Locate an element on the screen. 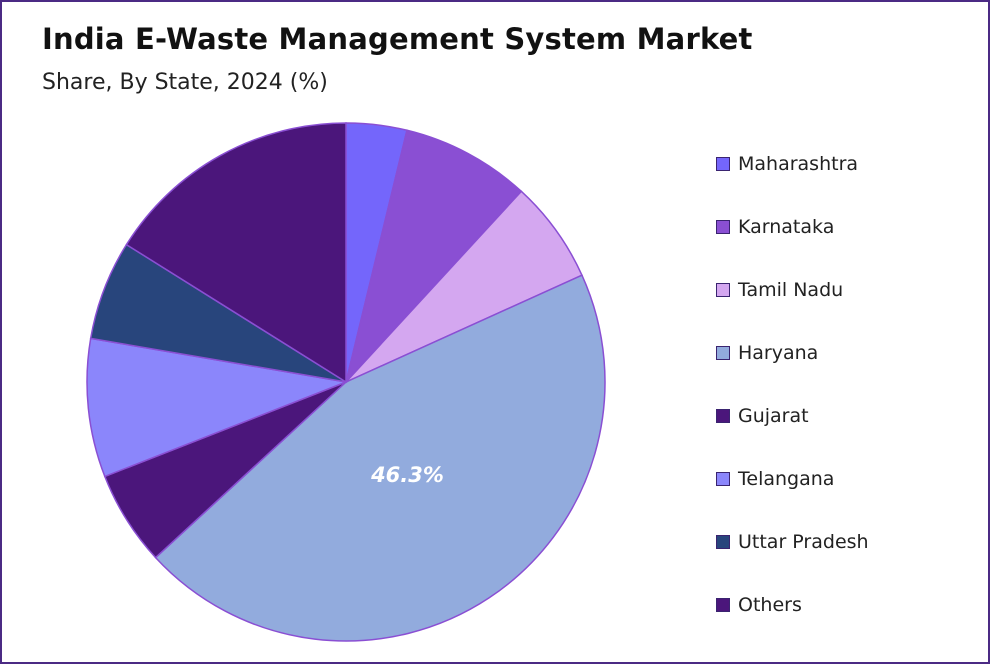 This screenshot has width=990, height=664. legend-label: Maharashtra is located at coordinates (798, 163).